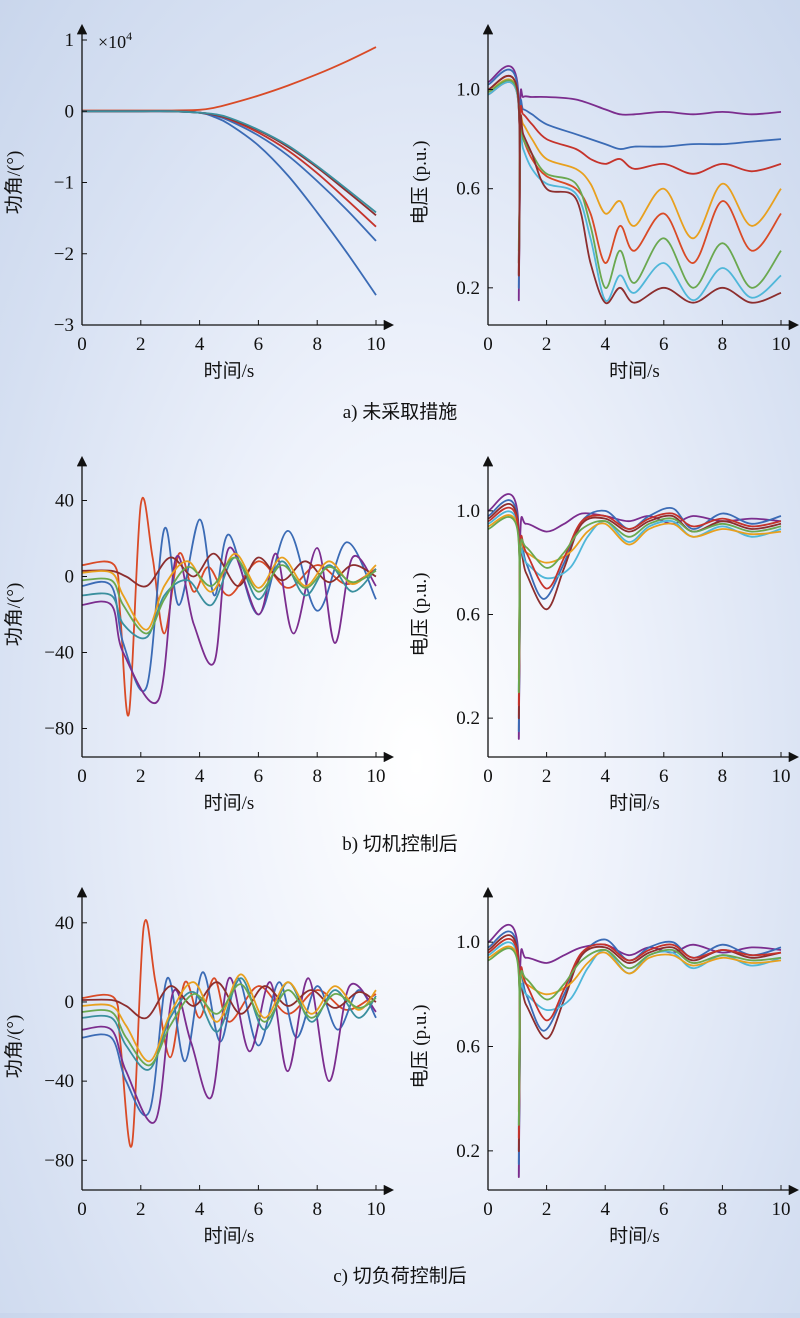 The width and height of the screenshot is (800, 1318). What do you see at coordinates (64, 501) in the screenshot?
I see `y-tick-label: 40` at bounding box center [64, 501].